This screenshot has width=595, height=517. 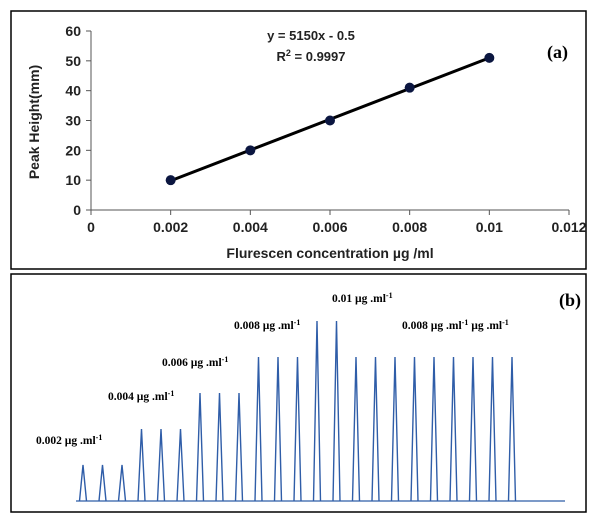 I want to click on x-tick-label: 0.006, so click(x=329, y=227).